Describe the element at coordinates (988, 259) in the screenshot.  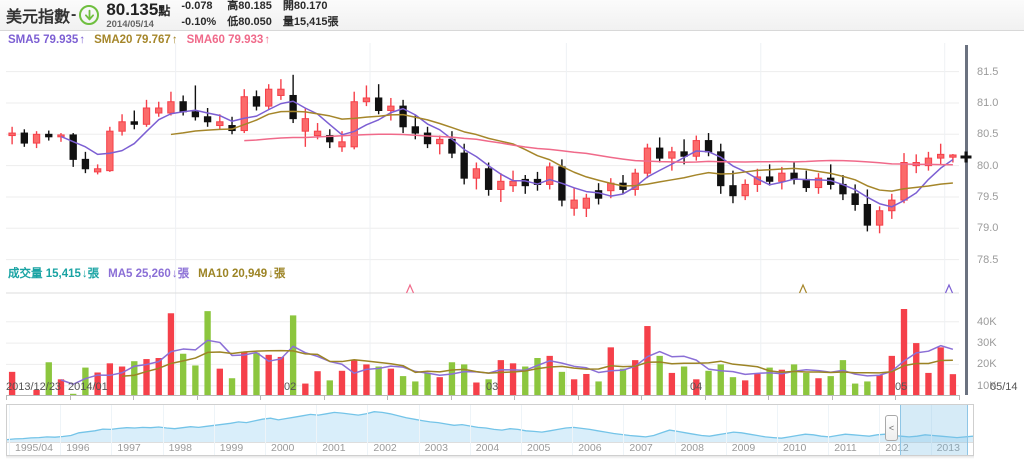
I see `price-axis-tick: 78.5` at that location.